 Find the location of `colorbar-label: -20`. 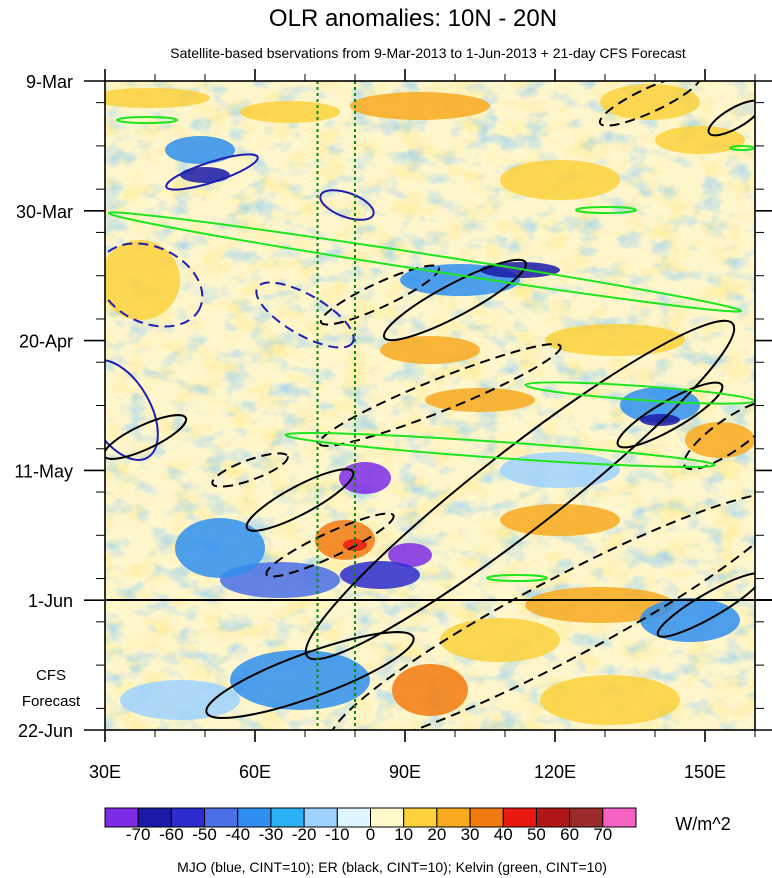

colorbar-label: -20 is located at coordinates (304, 834).